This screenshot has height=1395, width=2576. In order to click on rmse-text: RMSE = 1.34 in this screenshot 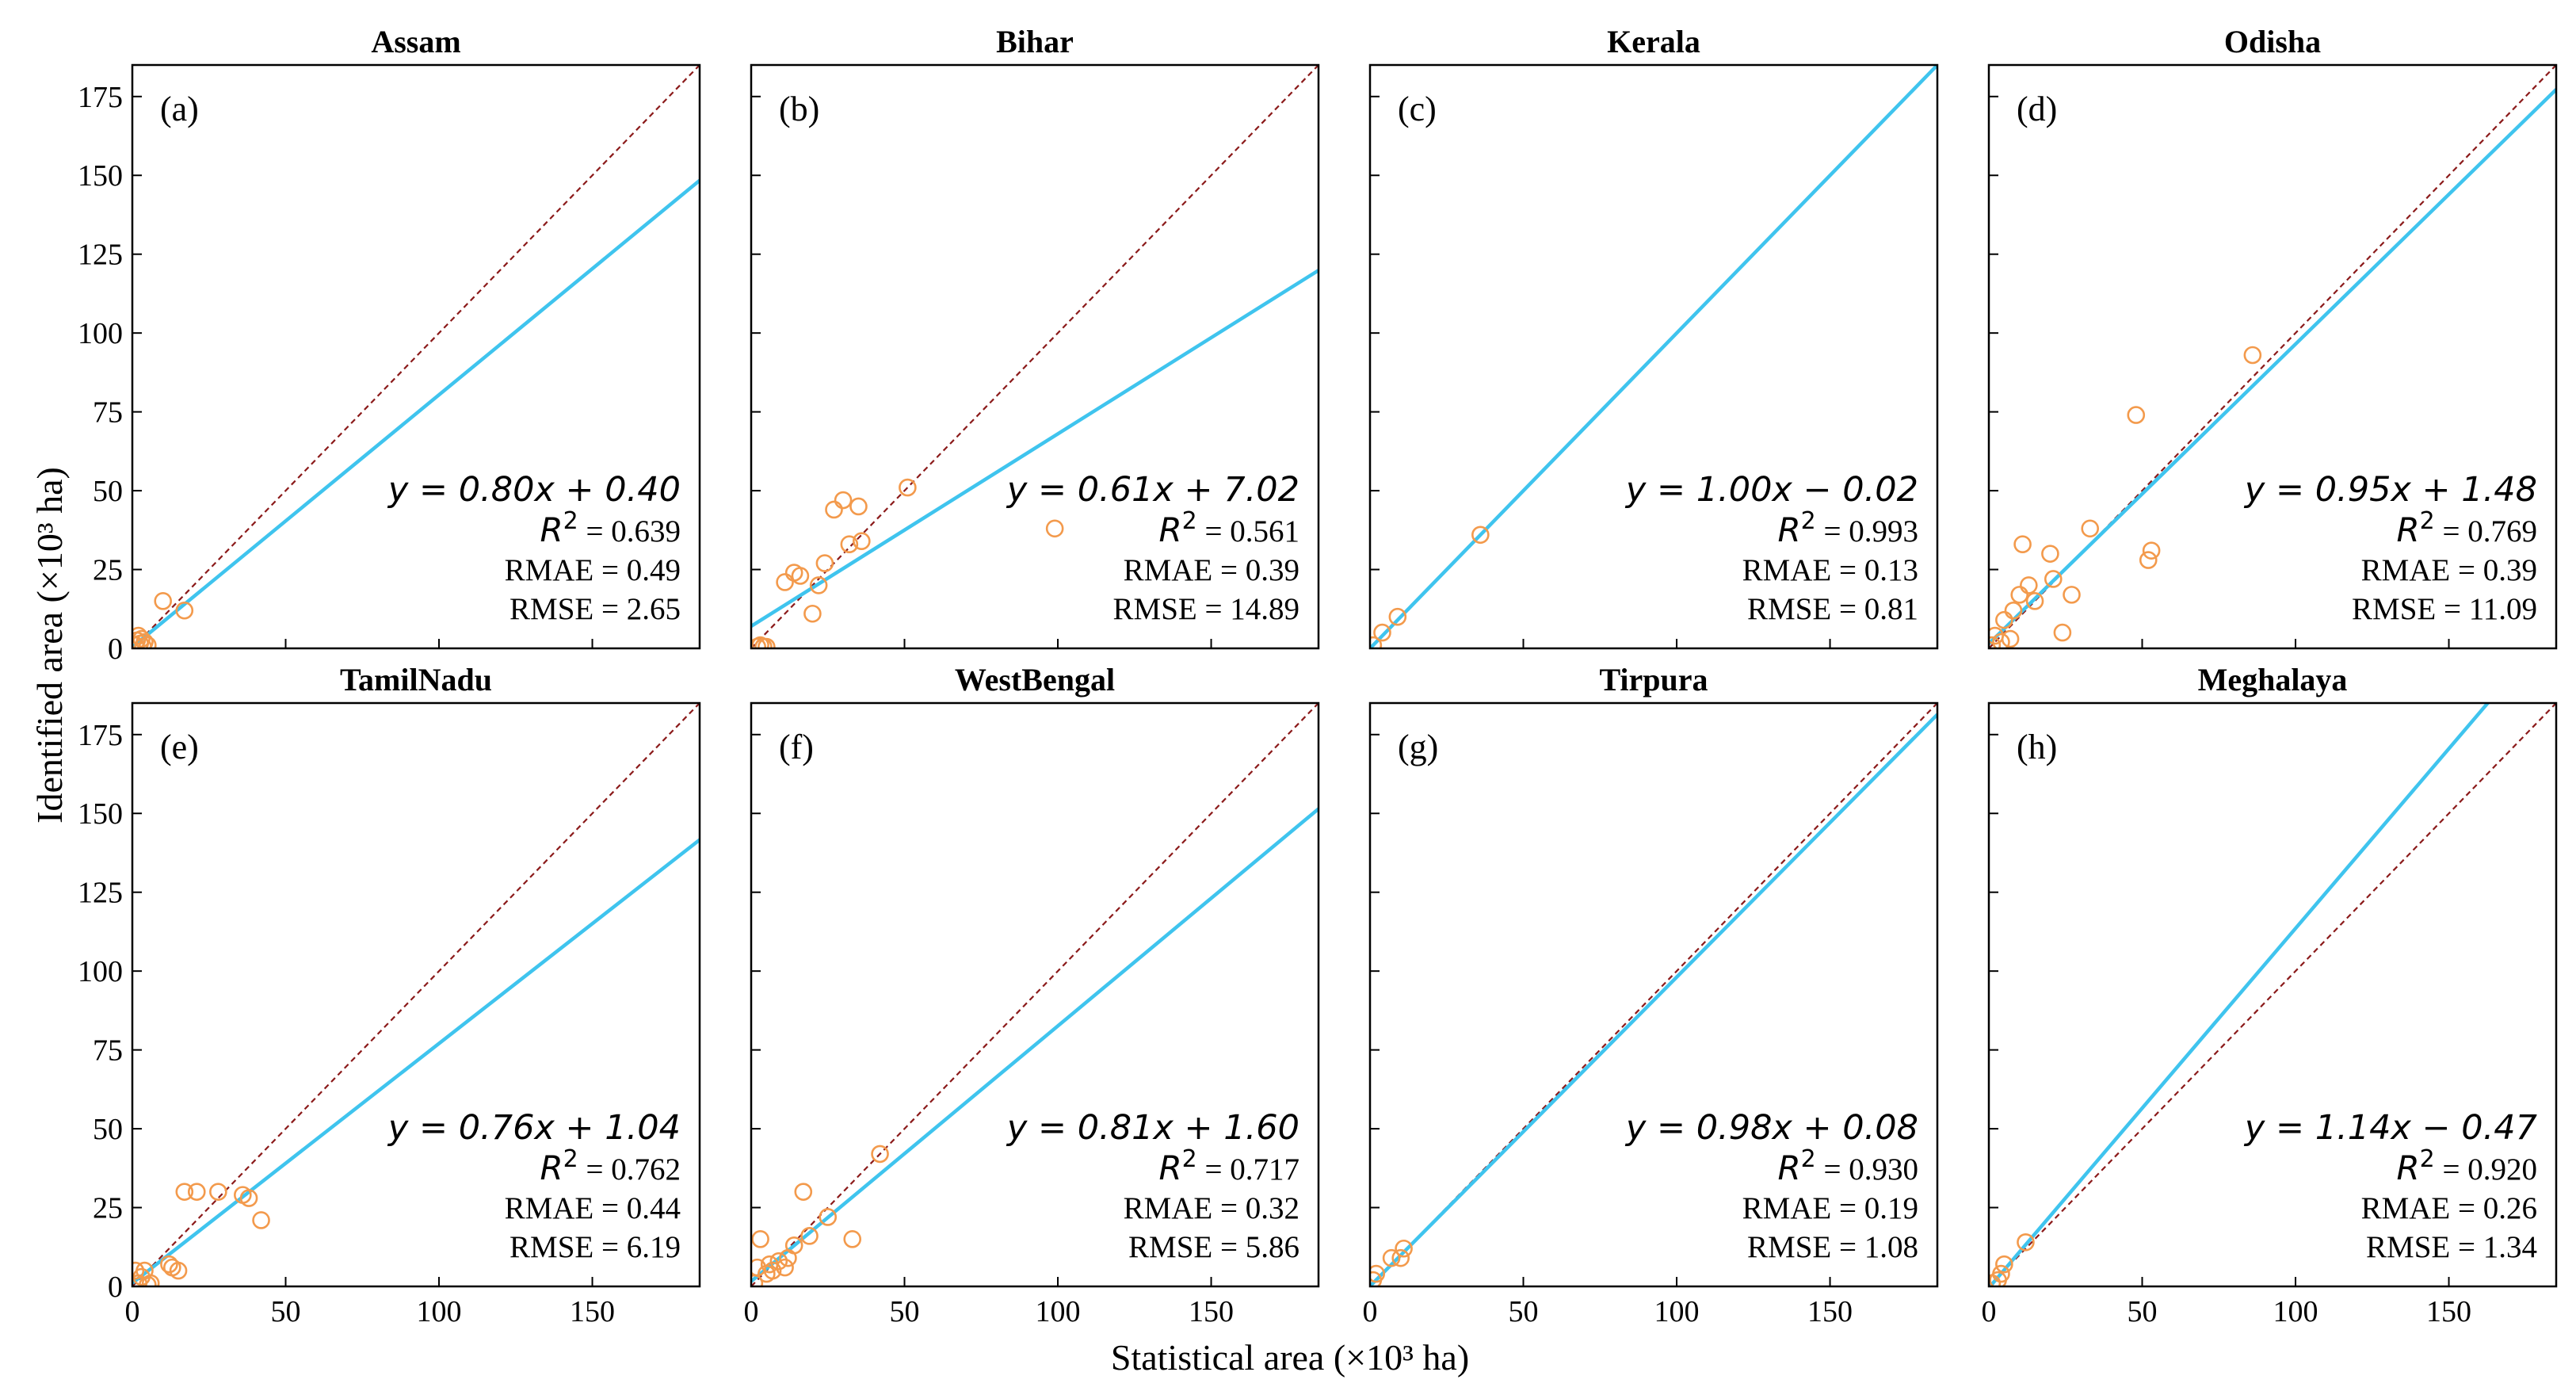, I will do `click(2451, 1247)`.